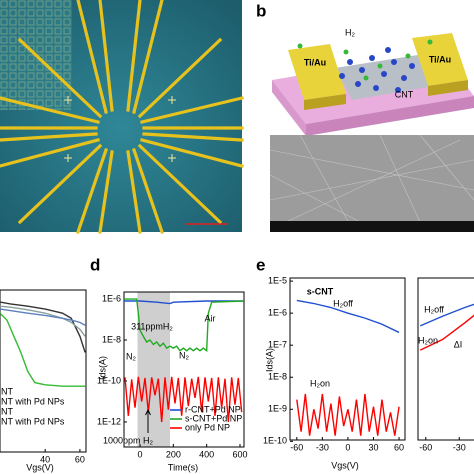 Image resolution: width=474 pixels, height=474 pixels. Describe the element at coordinates (373, 81) in the screenshot. I see `device-schematic: H₂ Ti/Au Ti/Au CNT` at that location.